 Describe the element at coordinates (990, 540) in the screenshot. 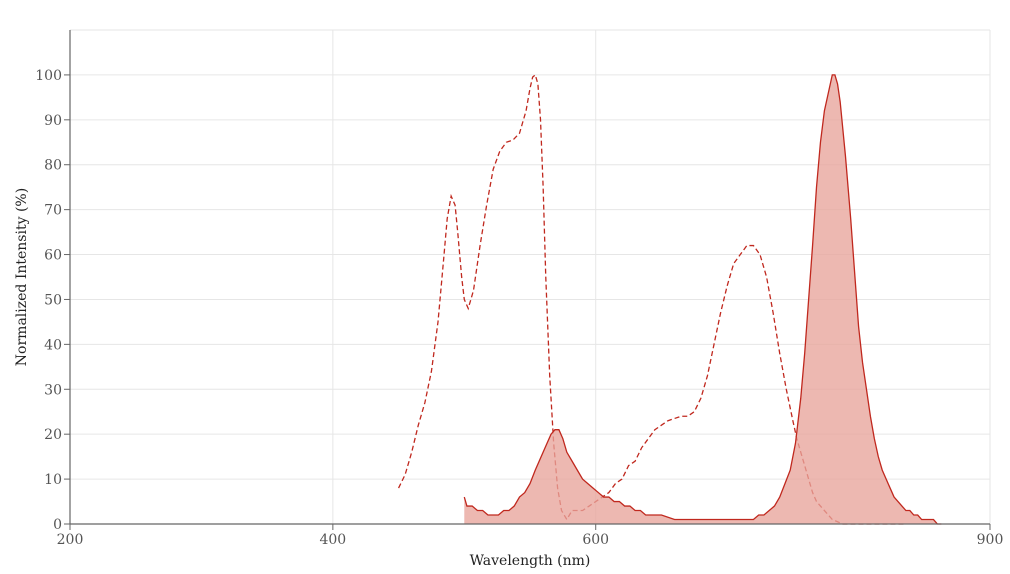

I see `x-tick-label: 900` at that location.